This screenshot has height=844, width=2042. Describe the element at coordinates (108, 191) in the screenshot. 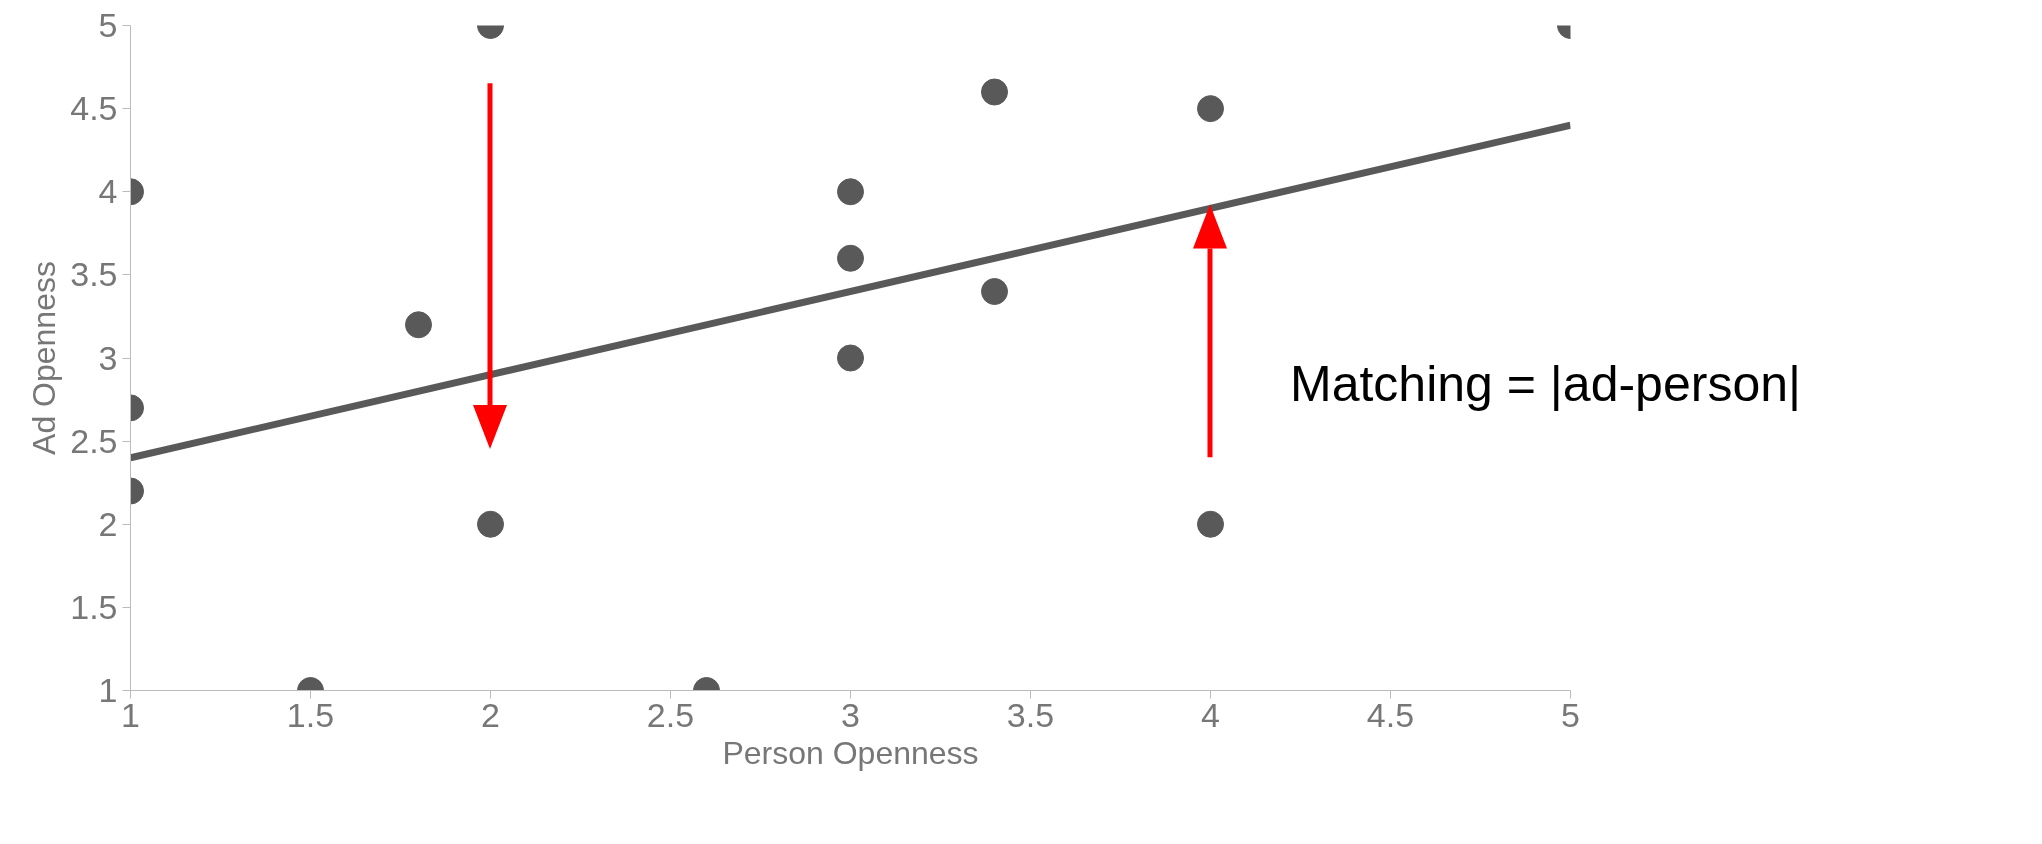

I see `y-tick-label: 4` at that location.